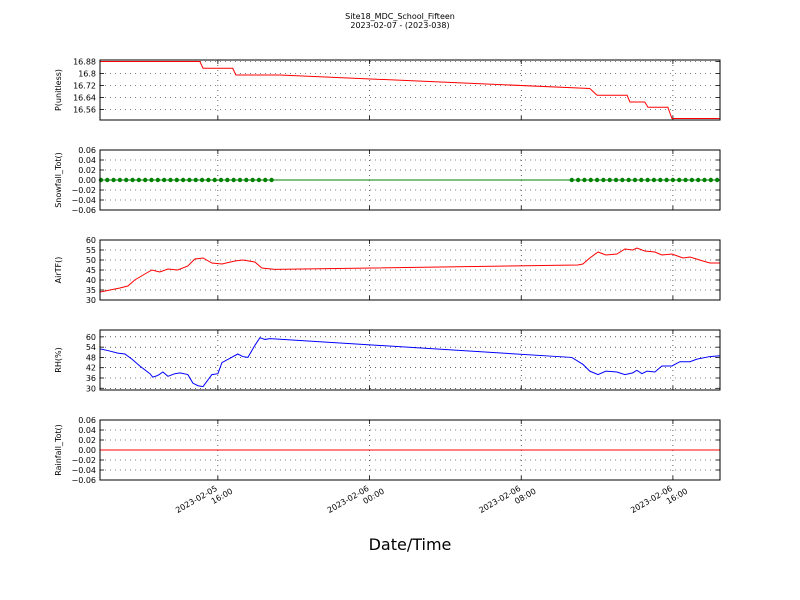 The height and width of the screenshot is (600, 800). What do you see at coordinates (659, 501) in the screenshot?
I see `x-tick-label: 2023-02-0616:00` at bounding box center [659, 501].